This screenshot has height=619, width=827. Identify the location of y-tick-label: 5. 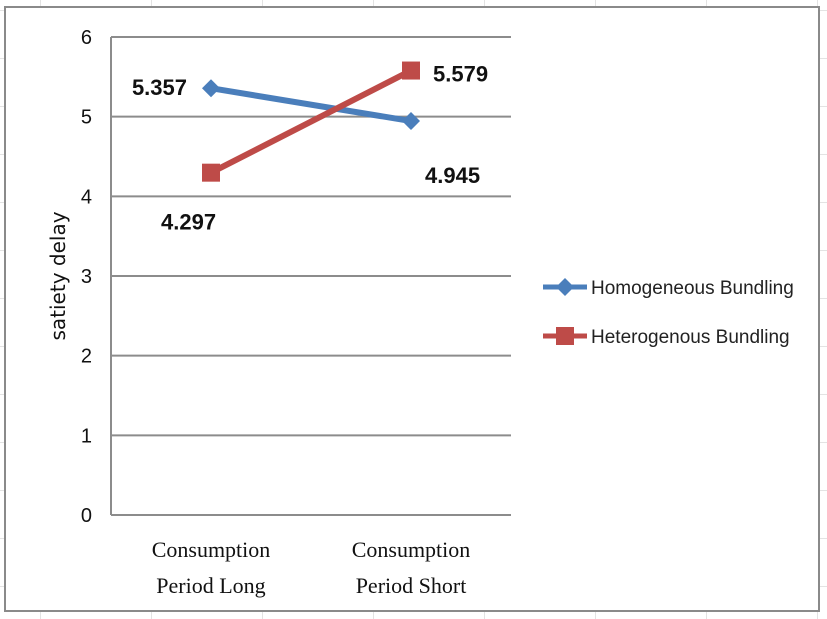
(86, 118).